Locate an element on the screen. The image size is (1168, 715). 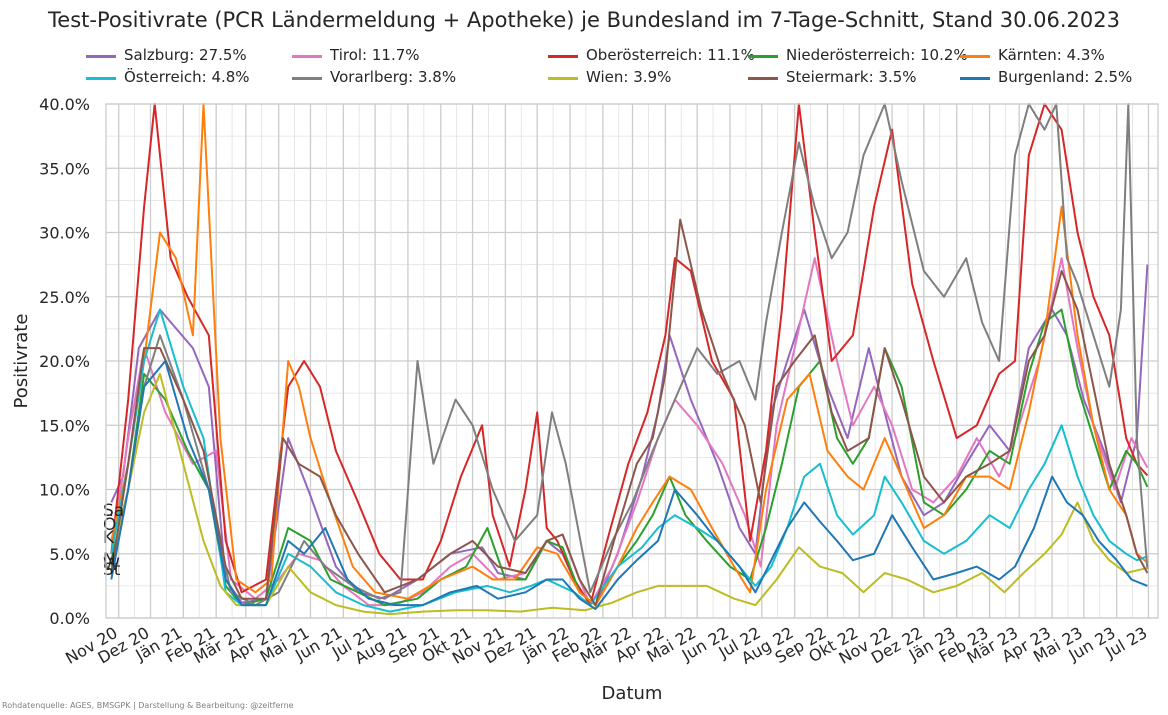
series-start-label: W is located at coordinates (111, 565).